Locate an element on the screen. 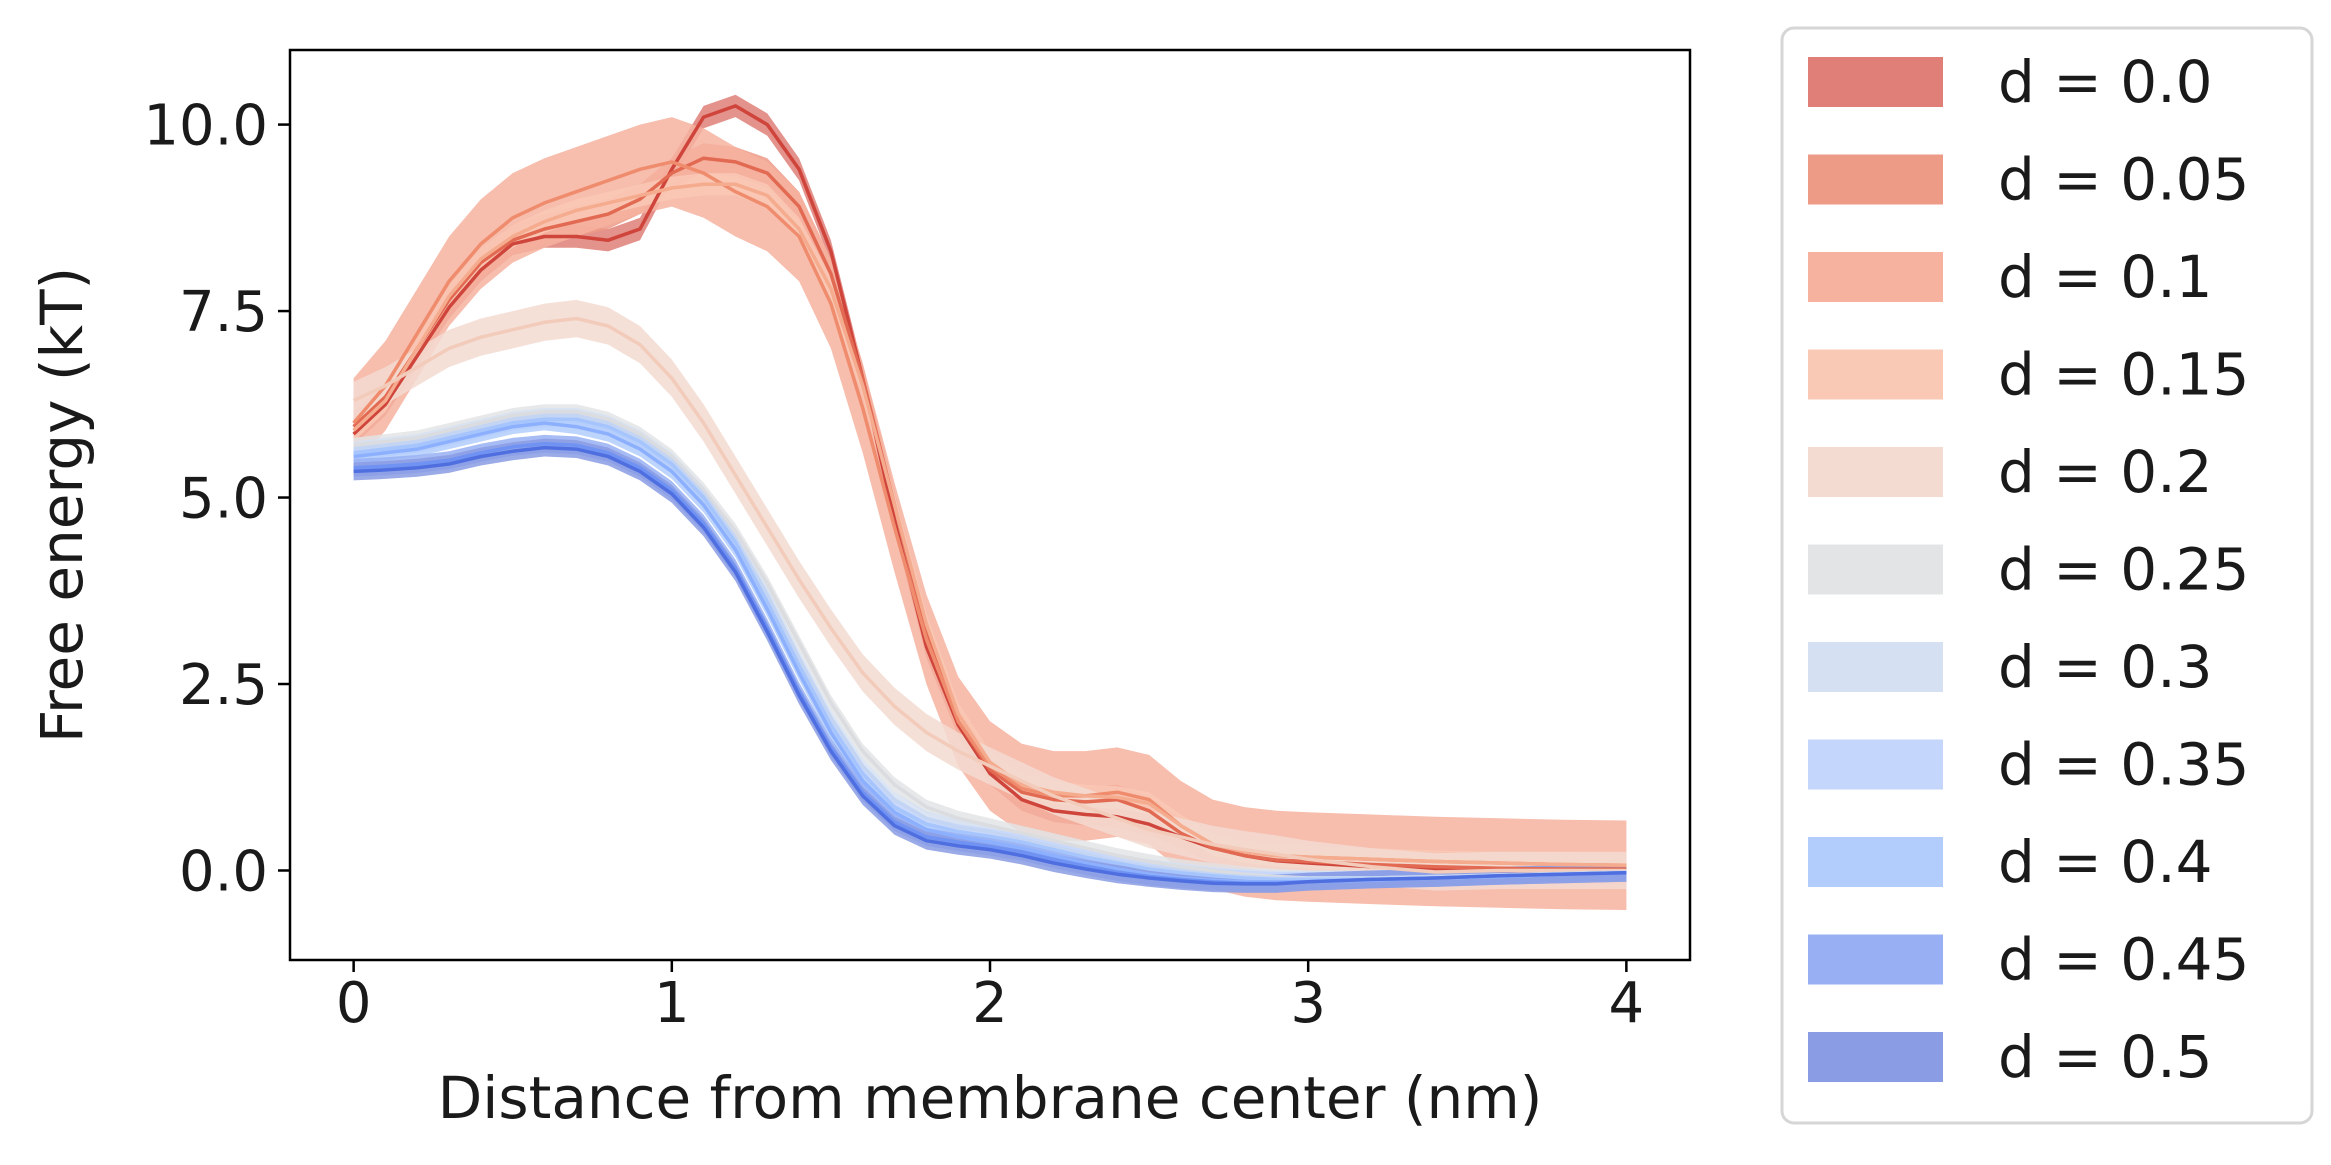 This screenshot has height=1165, width=2331. legend-label-5: d = 0.25 is located at coordinates (2123, 570).